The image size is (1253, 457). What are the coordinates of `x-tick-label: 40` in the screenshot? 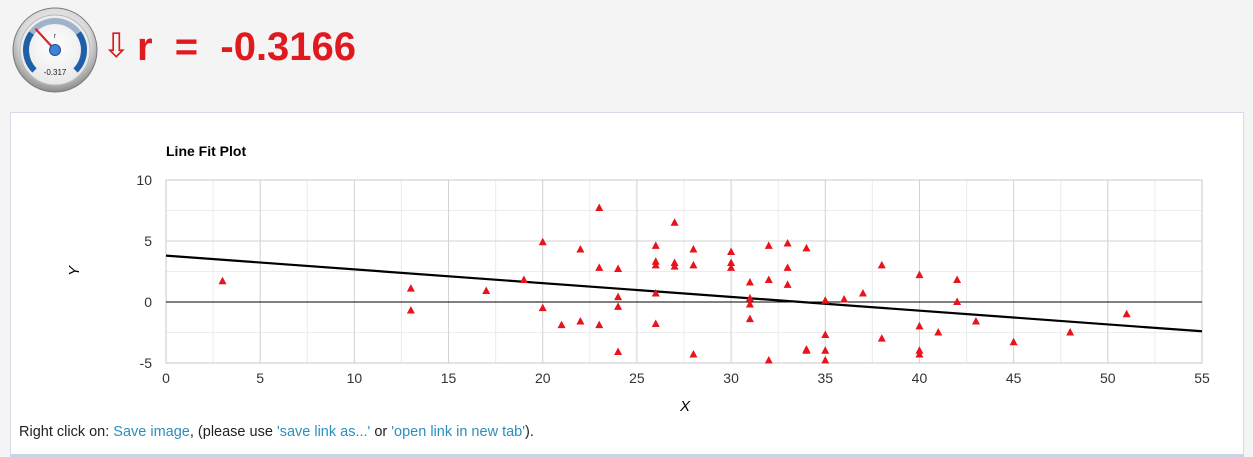 It's located at (920, 378).